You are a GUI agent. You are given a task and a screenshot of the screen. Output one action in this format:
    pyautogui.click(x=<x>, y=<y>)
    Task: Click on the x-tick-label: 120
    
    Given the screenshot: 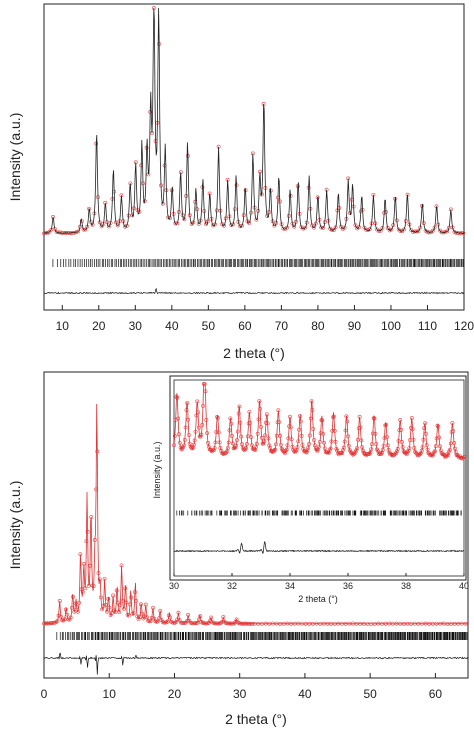 What is the action you would take?
    pyautogui.click(x=464, y=326)
    